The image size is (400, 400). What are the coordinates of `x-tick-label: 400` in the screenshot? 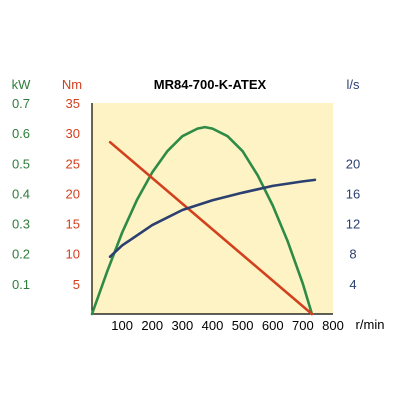 It's located at (213, 325).